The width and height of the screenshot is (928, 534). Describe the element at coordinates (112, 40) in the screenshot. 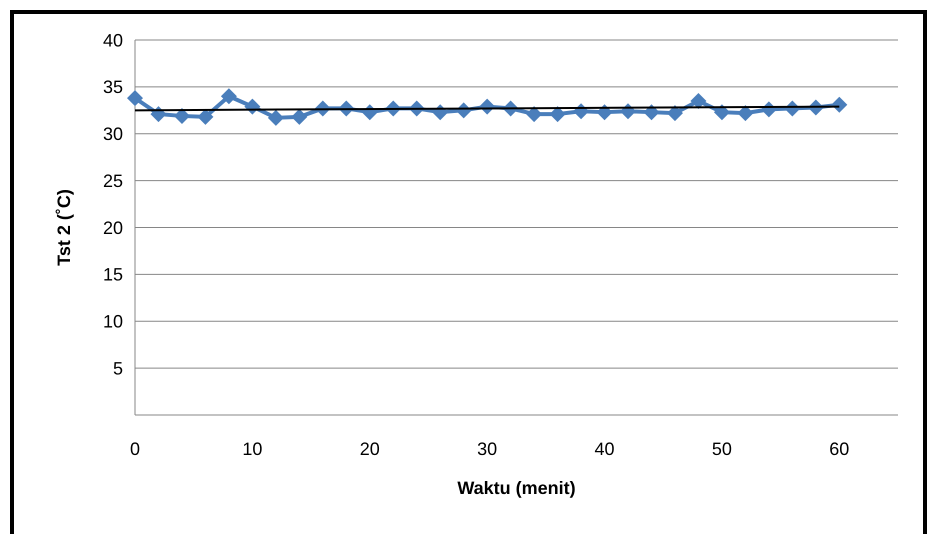

I see `y-tick-label: 40` at that location.